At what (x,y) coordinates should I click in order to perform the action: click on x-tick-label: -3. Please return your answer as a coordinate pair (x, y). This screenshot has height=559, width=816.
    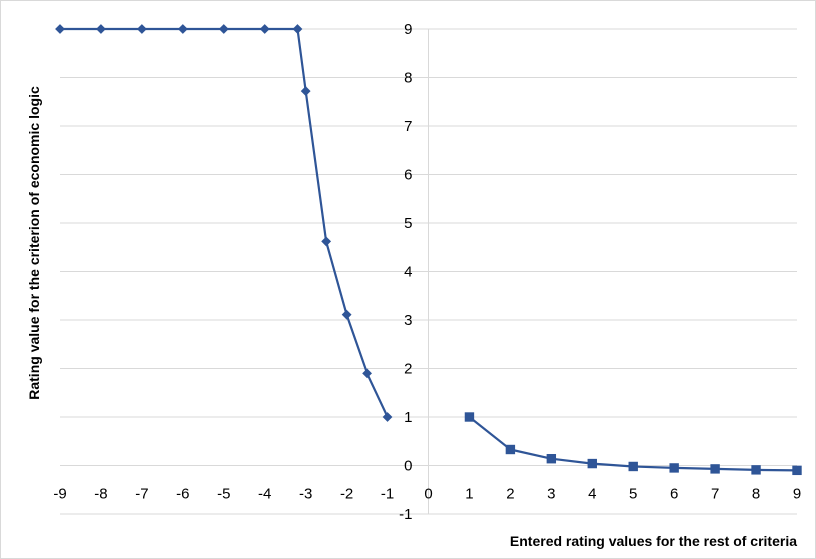
    Looking at the image, I should click on (305, 494).